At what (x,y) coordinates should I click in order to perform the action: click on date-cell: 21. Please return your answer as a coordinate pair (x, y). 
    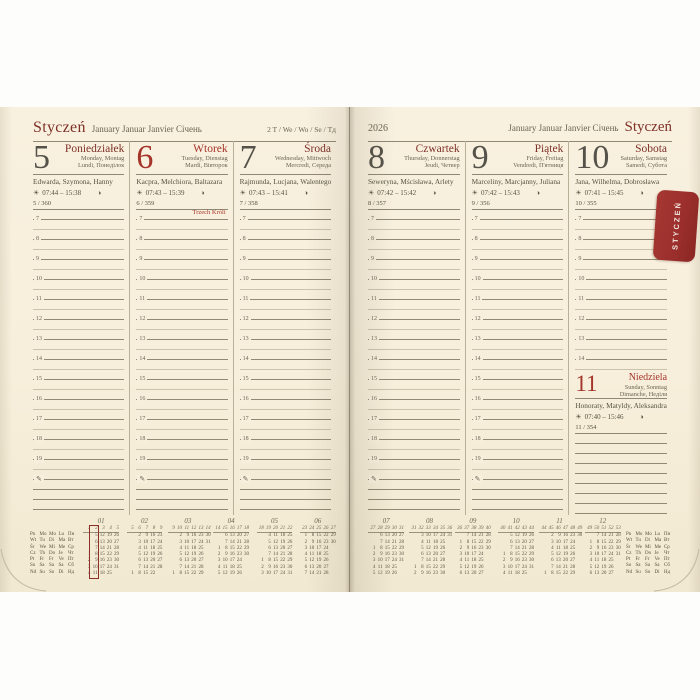
    Looking at the image, I should click on (319, 574).